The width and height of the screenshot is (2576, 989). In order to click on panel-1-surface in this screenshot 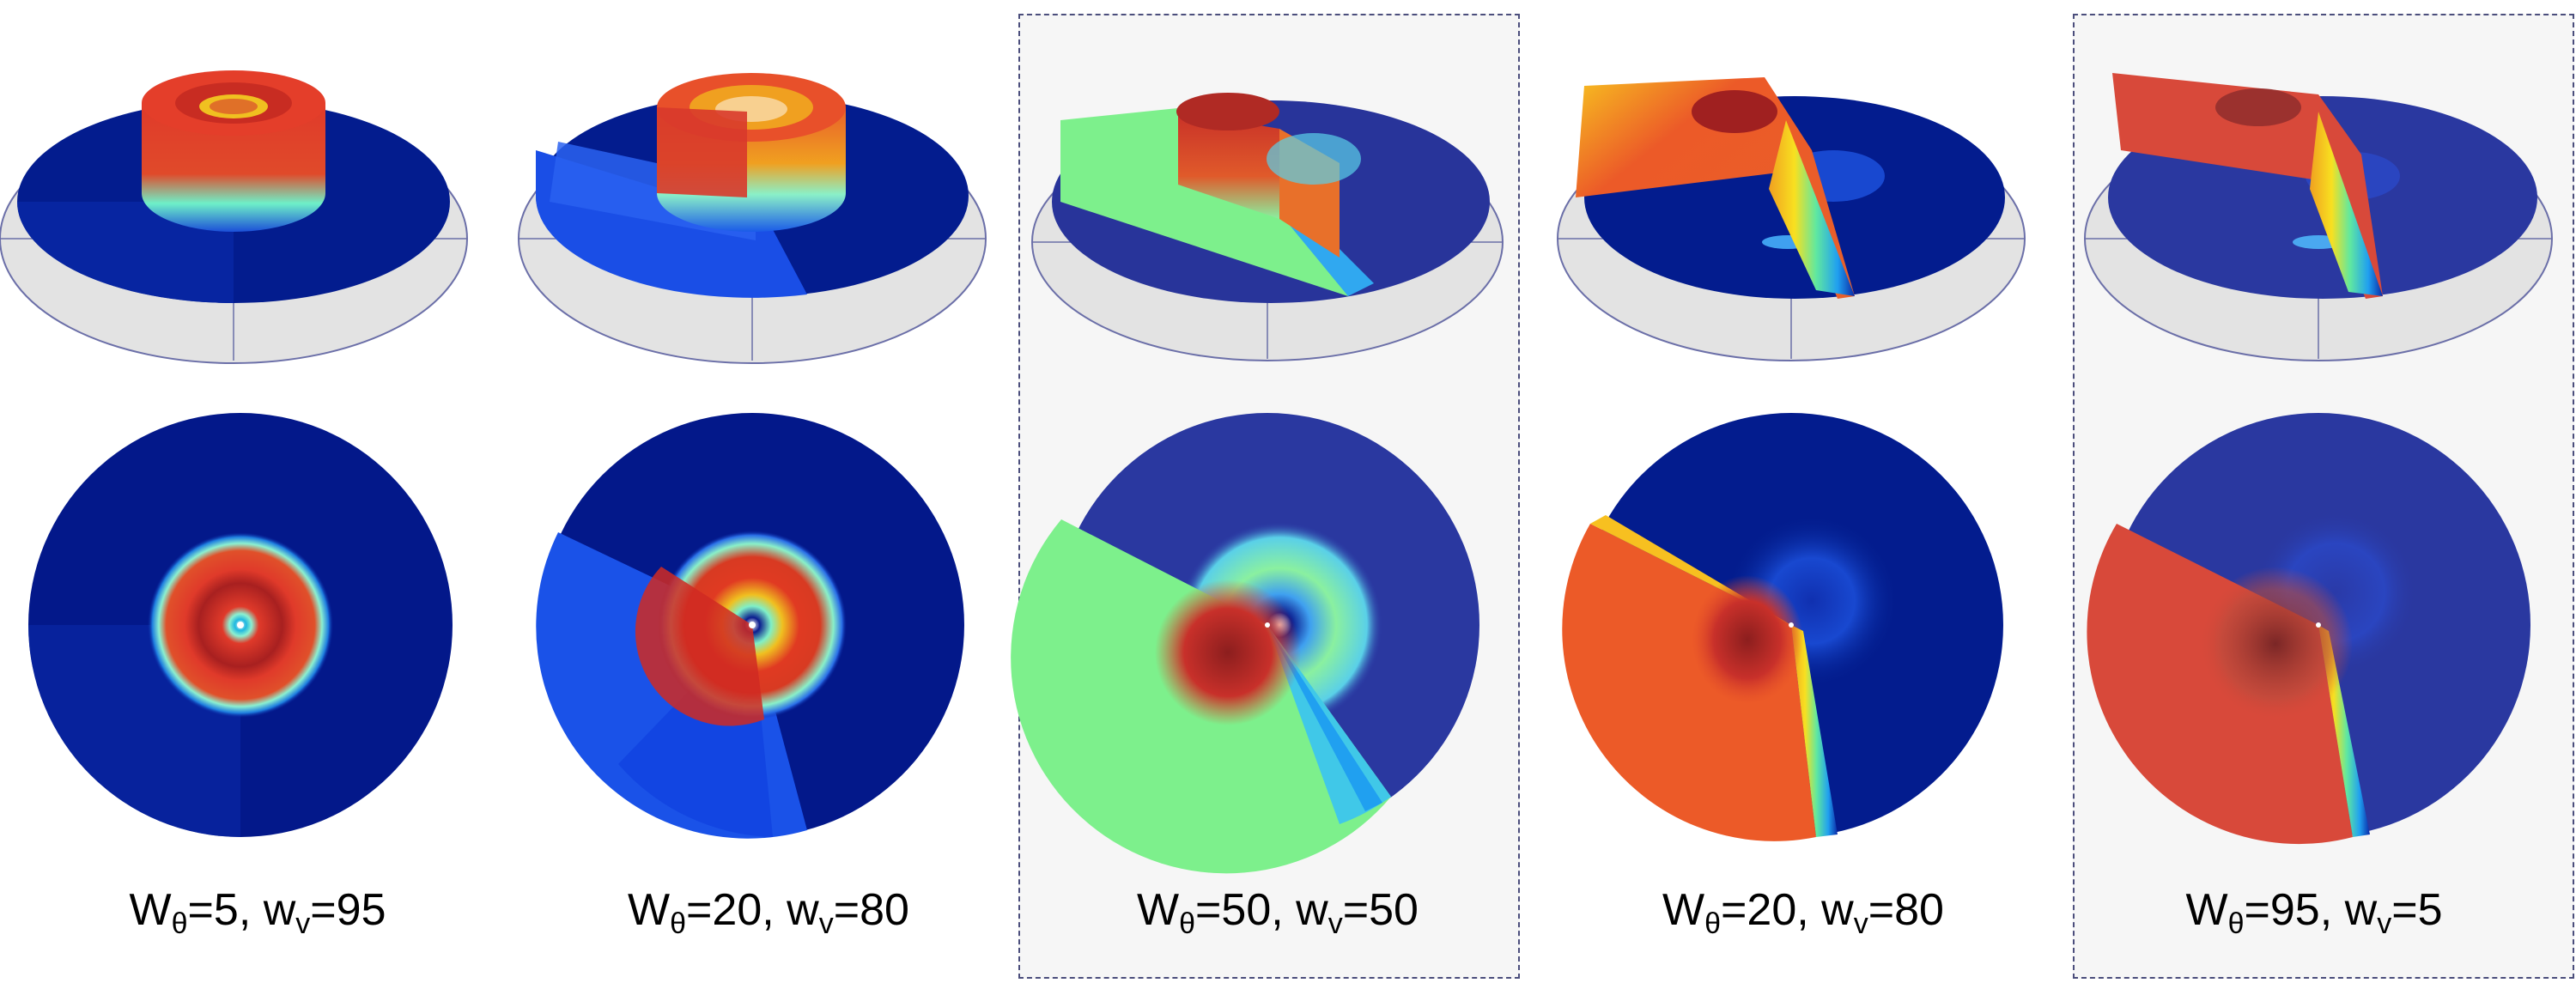, I will do `click(234, 217)`.